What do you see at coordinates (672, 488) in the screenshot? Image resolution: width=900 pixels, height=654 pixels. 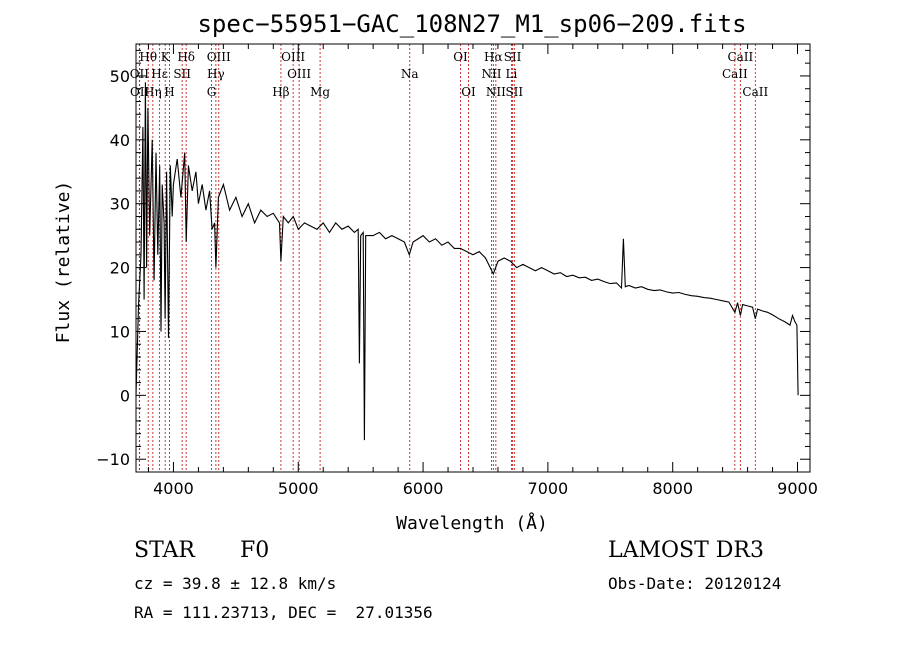 I see `x-tick-label: 8000` at bounding box center [672, 488].